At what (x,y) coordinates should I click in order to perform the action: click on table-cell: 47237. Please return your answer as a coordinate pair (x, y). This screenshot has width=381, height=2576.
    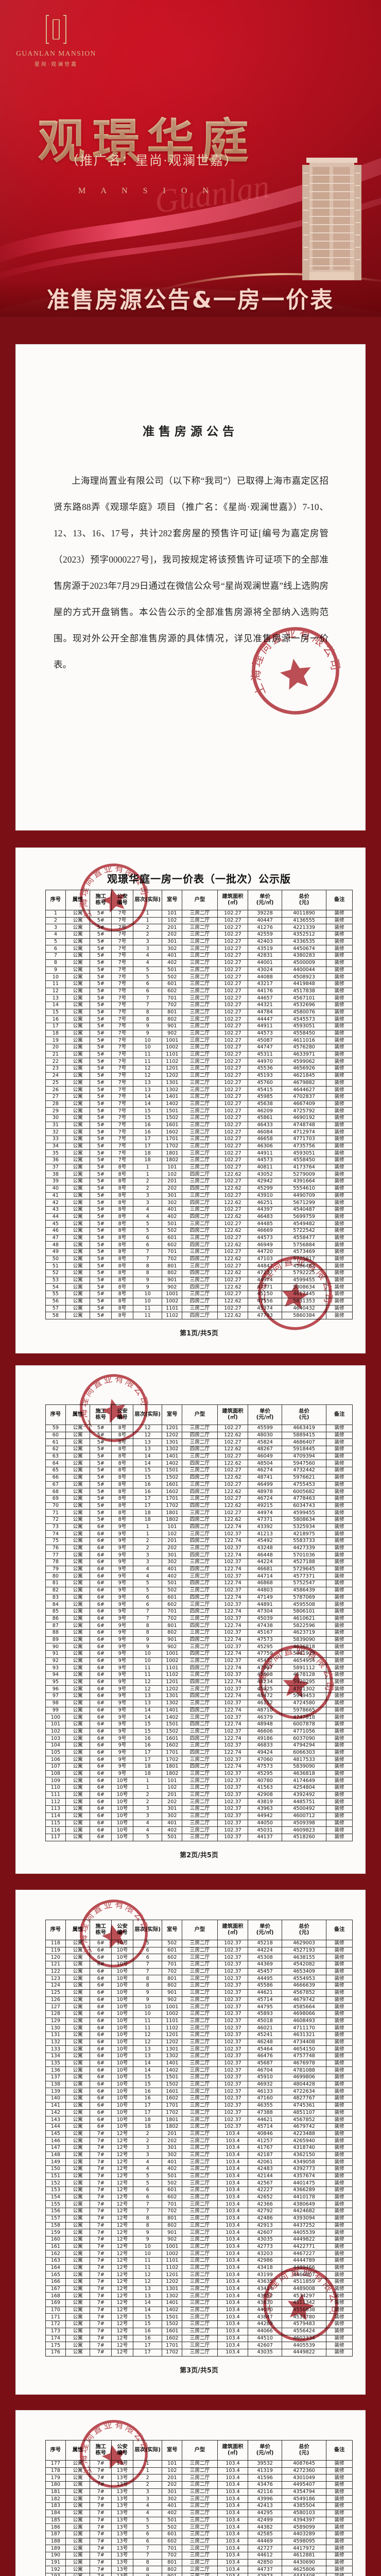
    Looking at the image, I should click on (265, 1273).